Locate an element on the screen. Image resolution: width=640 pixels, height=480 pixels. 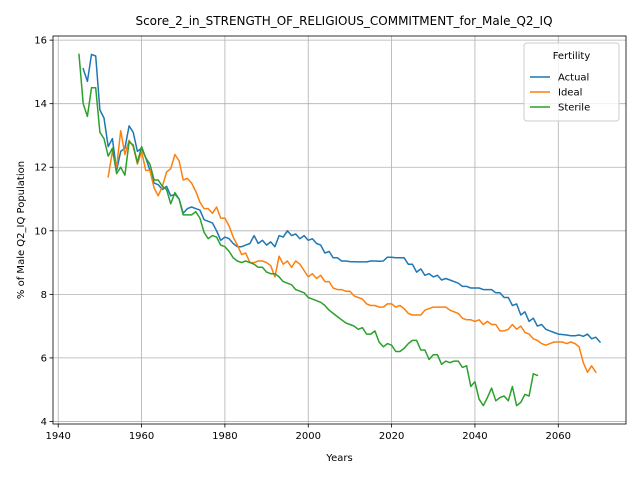
x-tick-label: 2060 is located at coordinates (558, 436).